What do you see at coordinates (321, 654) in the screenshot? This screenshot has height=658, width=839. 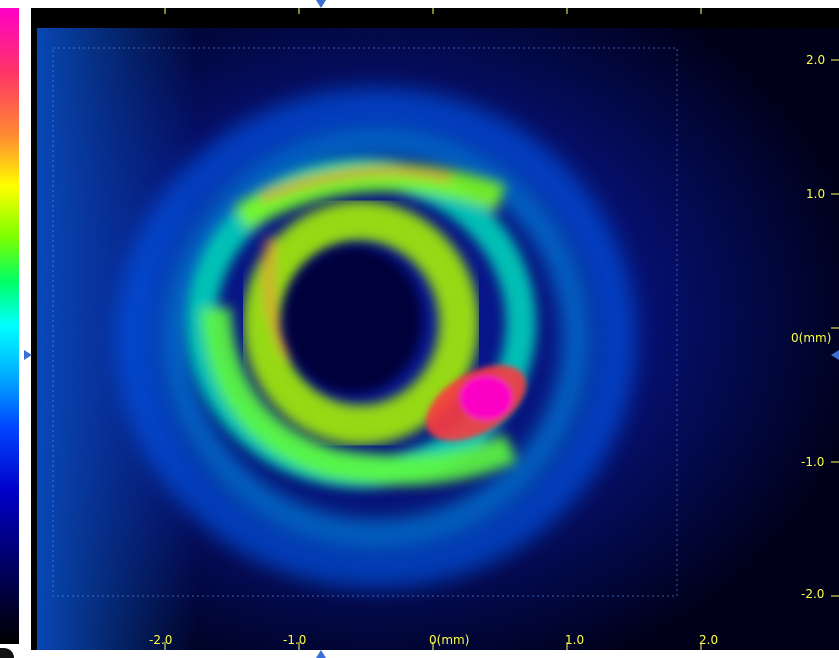 I see `x-crosshair-marker-bottom` at bounding box center [321, 654].